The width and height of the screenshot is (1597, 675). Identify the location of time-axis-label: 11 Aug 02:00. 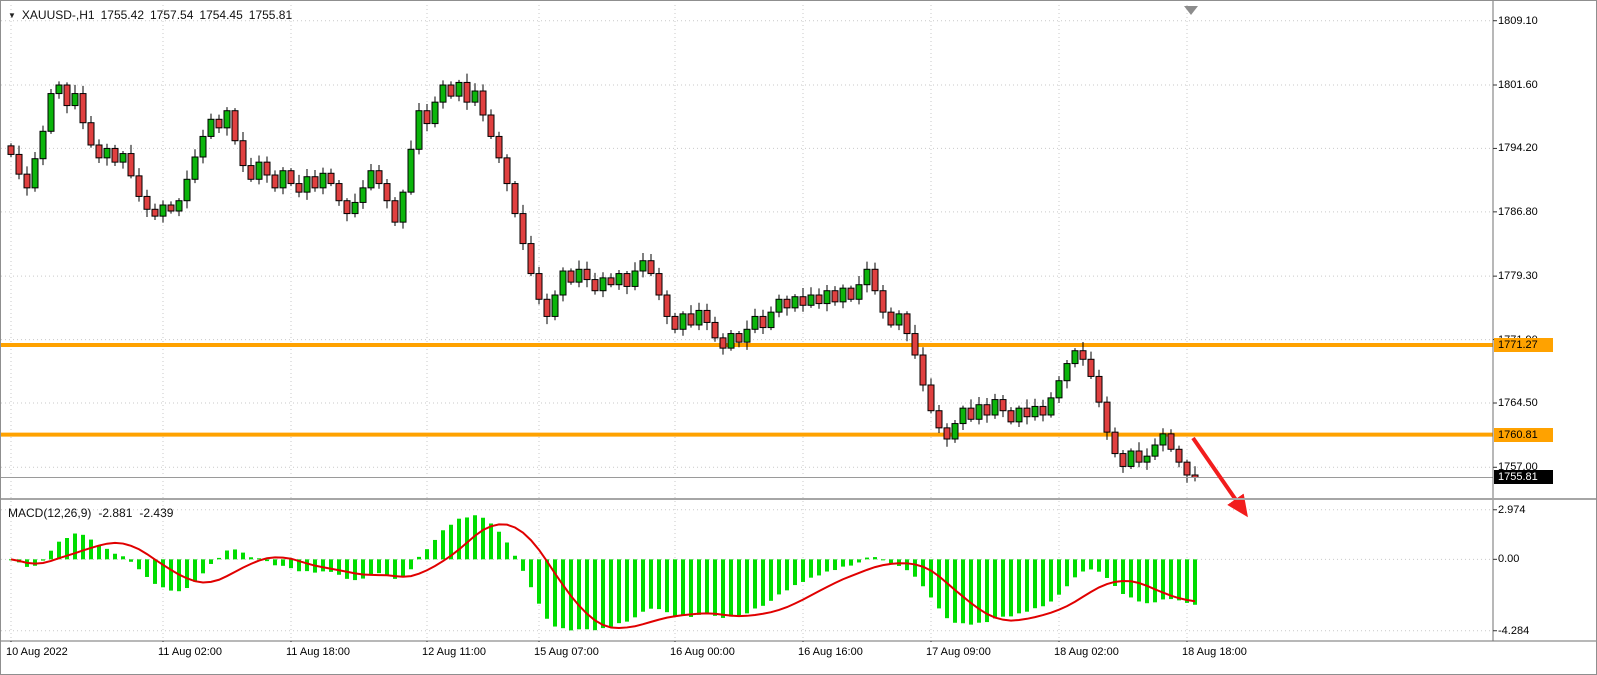
(190, 652).